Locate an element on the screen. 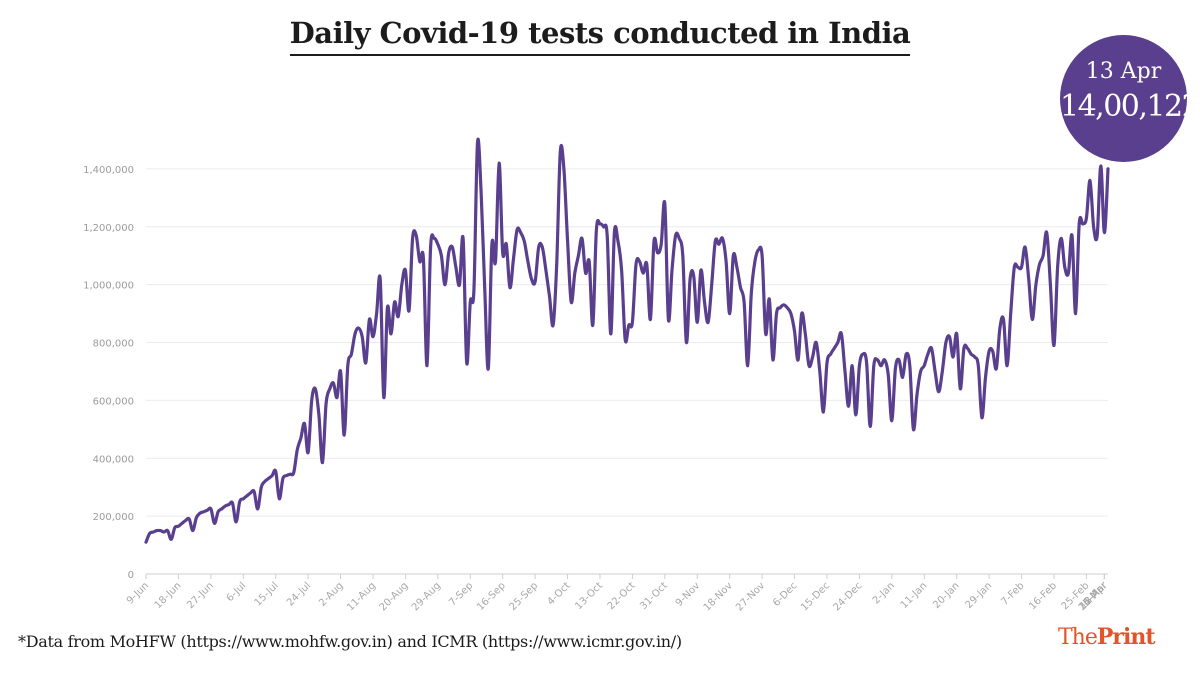 This screenshot has height=675, width=1200. y-tick-label: 400,000 is located at coordinates (113, 459).